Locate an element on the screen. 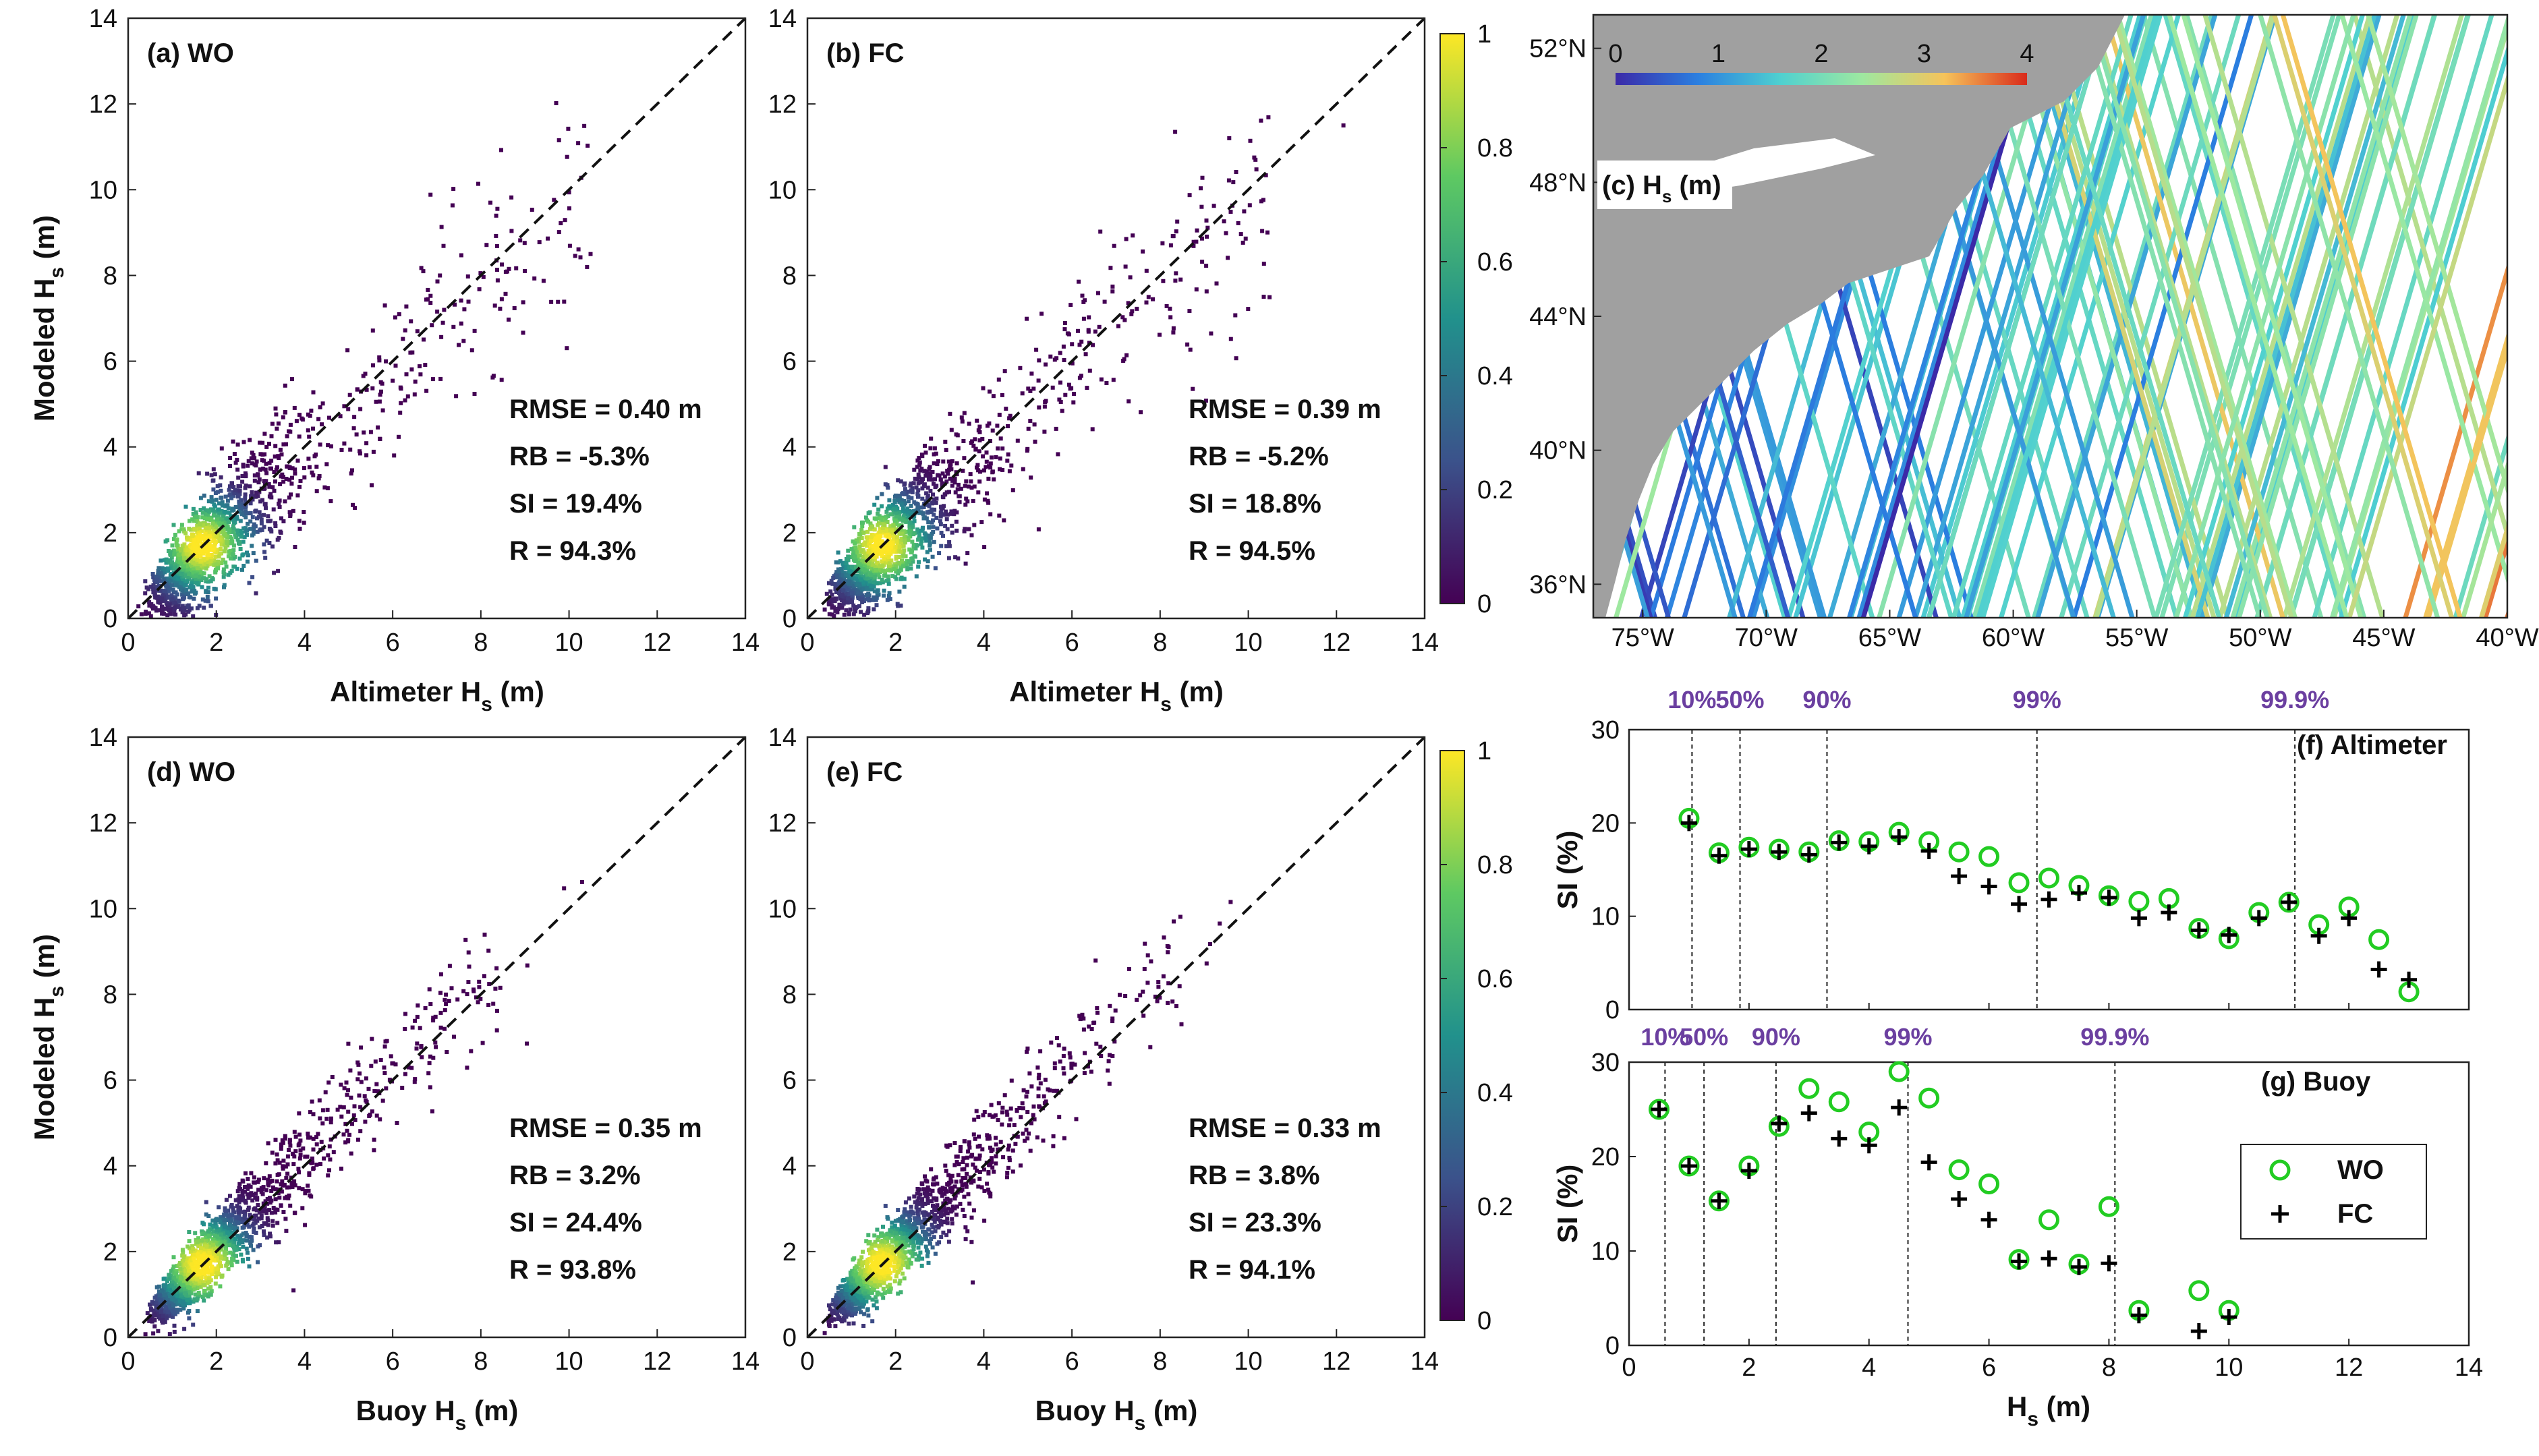 The image size is (2539, 1456). one-to-one-line-a is located at coordinates (437, 318).